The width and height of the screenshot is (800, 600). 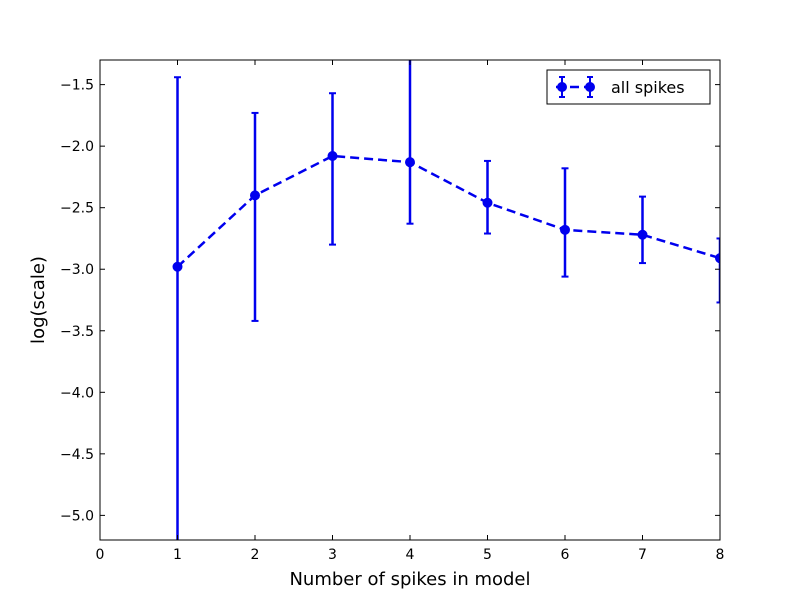 What do you see at coordinates (77, 86) in the screenshot?
I see `y-tick-label: −1.5` at bounding box center [77, 86].